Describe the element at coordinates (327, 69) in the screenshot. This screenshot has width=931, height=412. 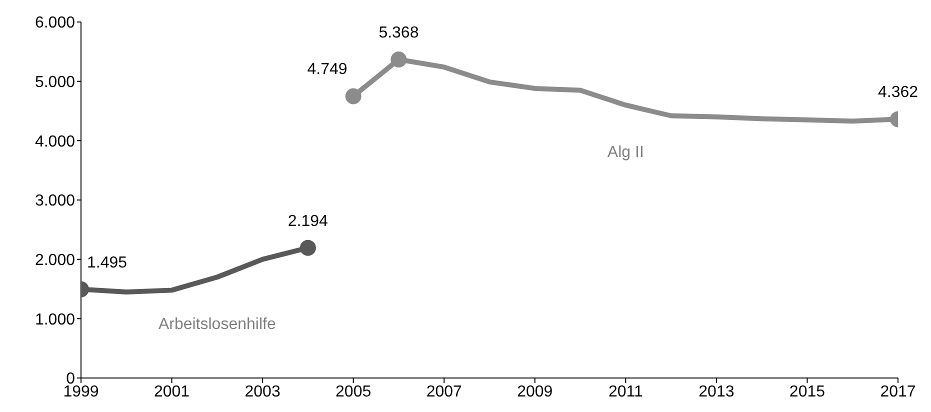
I see `data-label: 4.749` at that location.